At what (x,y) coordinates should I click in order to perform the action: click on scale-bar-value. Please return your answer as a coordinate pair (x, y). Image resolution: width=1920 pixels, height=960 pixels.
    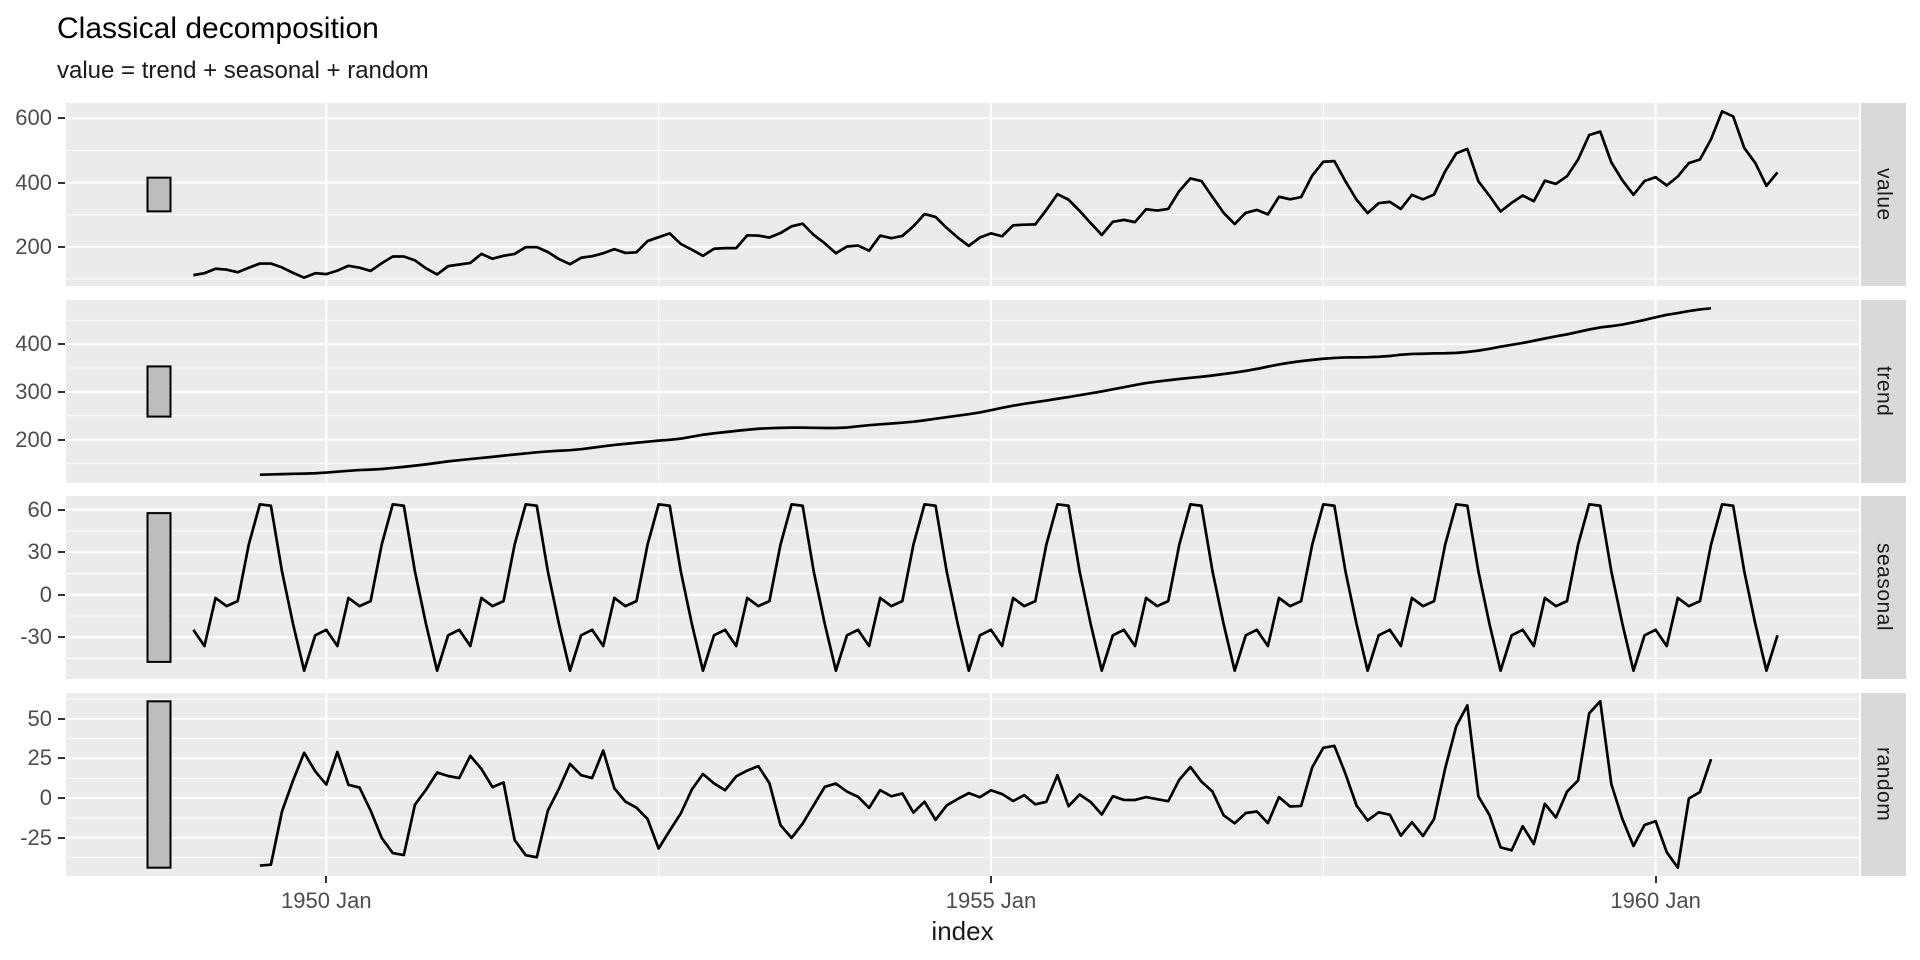
    Looking at the image, I should click on (159, 194).